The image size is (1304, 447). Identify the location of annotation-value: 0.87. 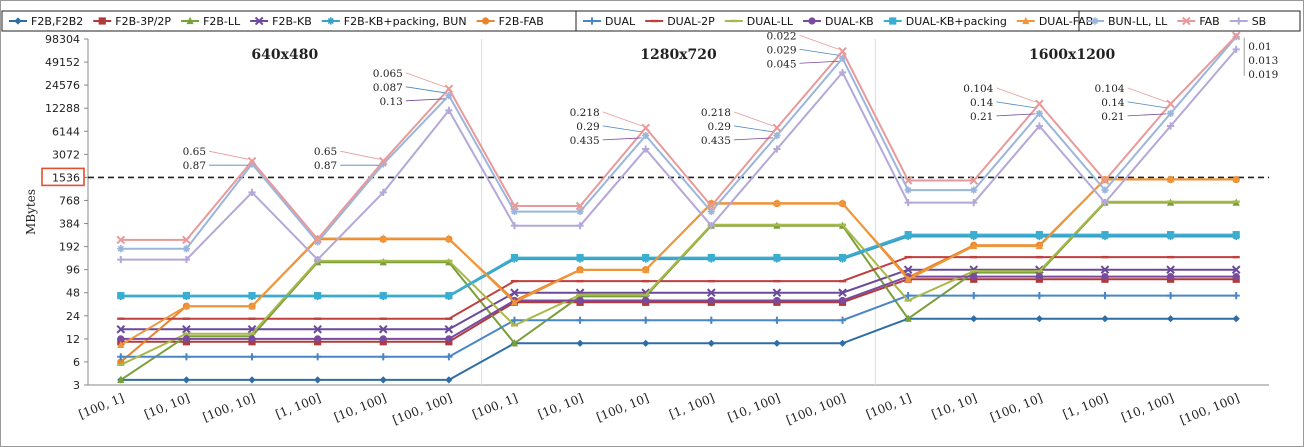
(325, 166).